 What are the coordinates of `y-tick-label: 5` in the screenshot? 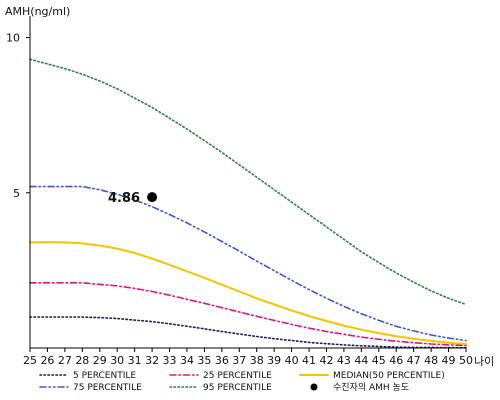 It's located at (16, 193).